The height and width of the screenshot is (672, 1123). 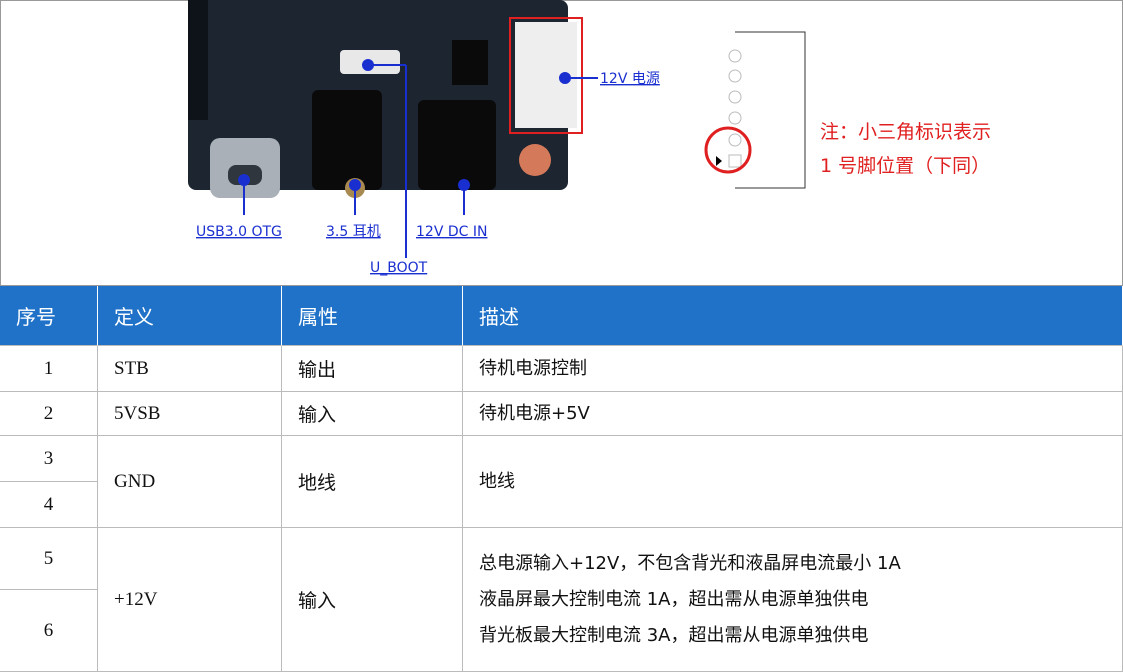 I want to click on mount-hole, so click(x=535, y=160).